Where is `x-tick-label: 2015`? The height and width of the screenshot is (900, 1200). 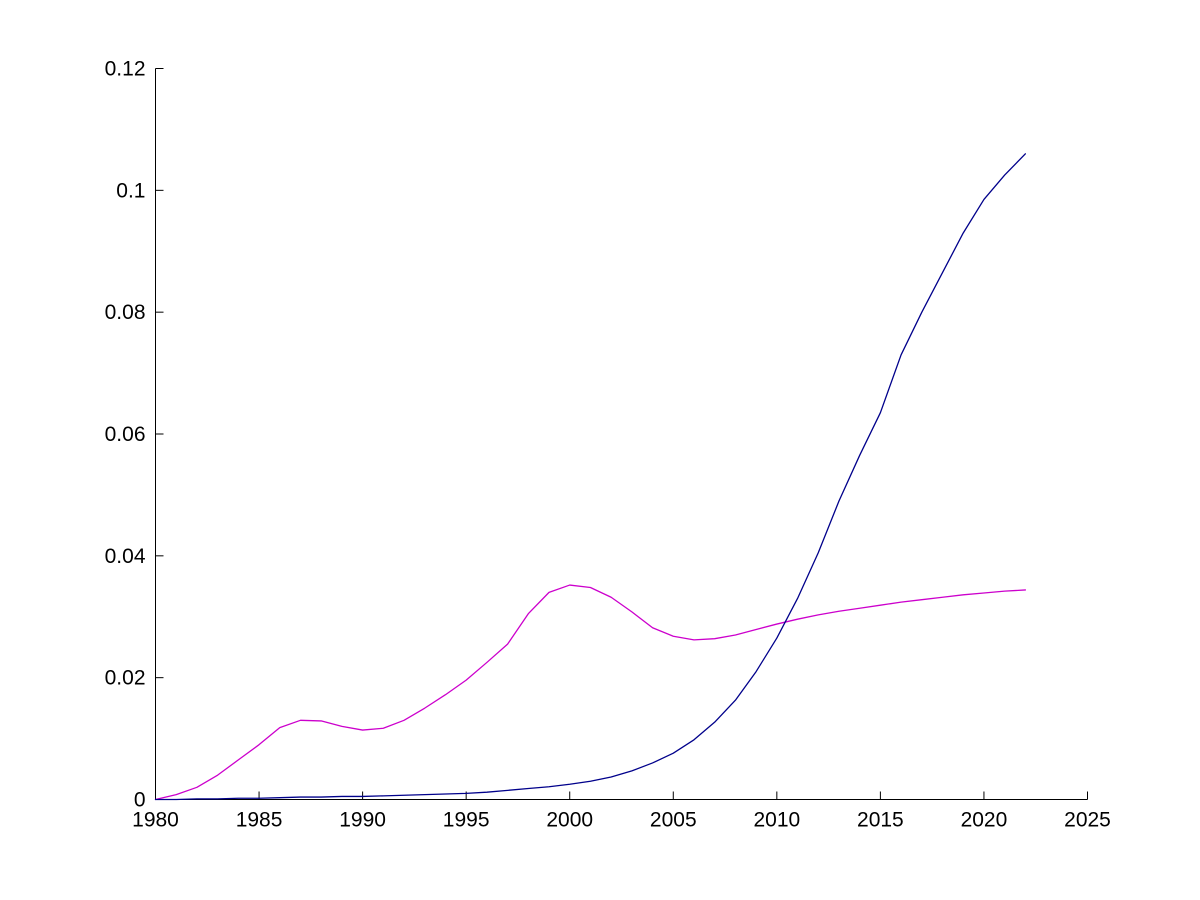 x-tick-label: 2015 is located at coordinates (880, 820).